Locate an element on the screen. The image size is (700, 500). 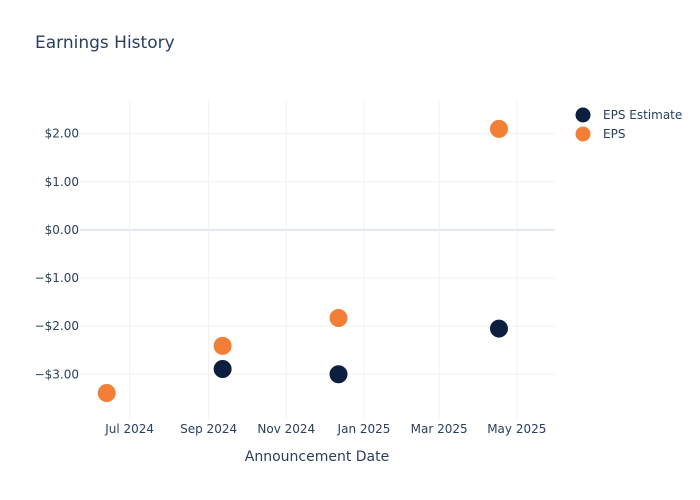
y-tick-label: −$2.00 is located at coordinates (57, 326).